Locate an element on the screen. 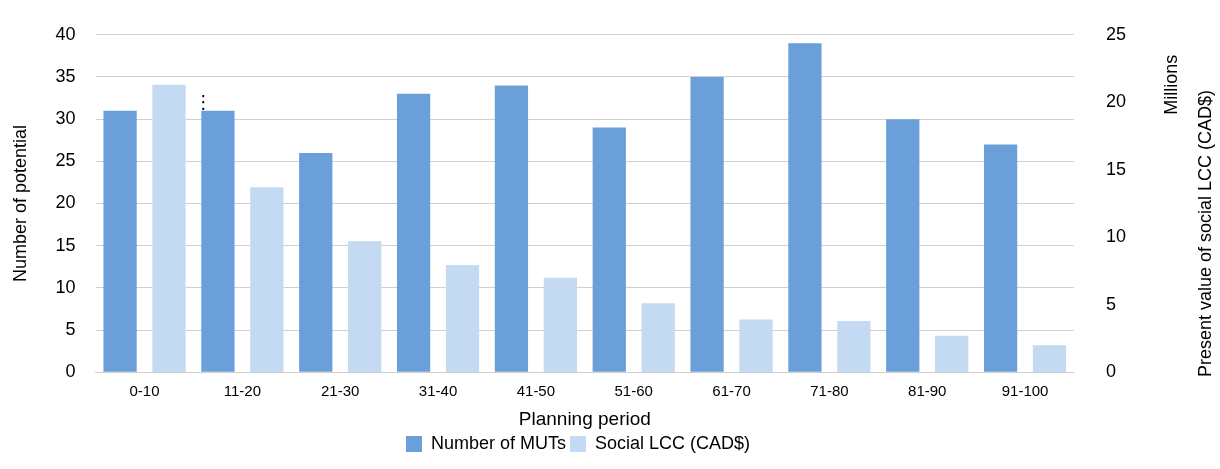 The height and width of the screenshot is (469, 1220). x-tick-label: 31-40 is located at coordinates (438, 391).